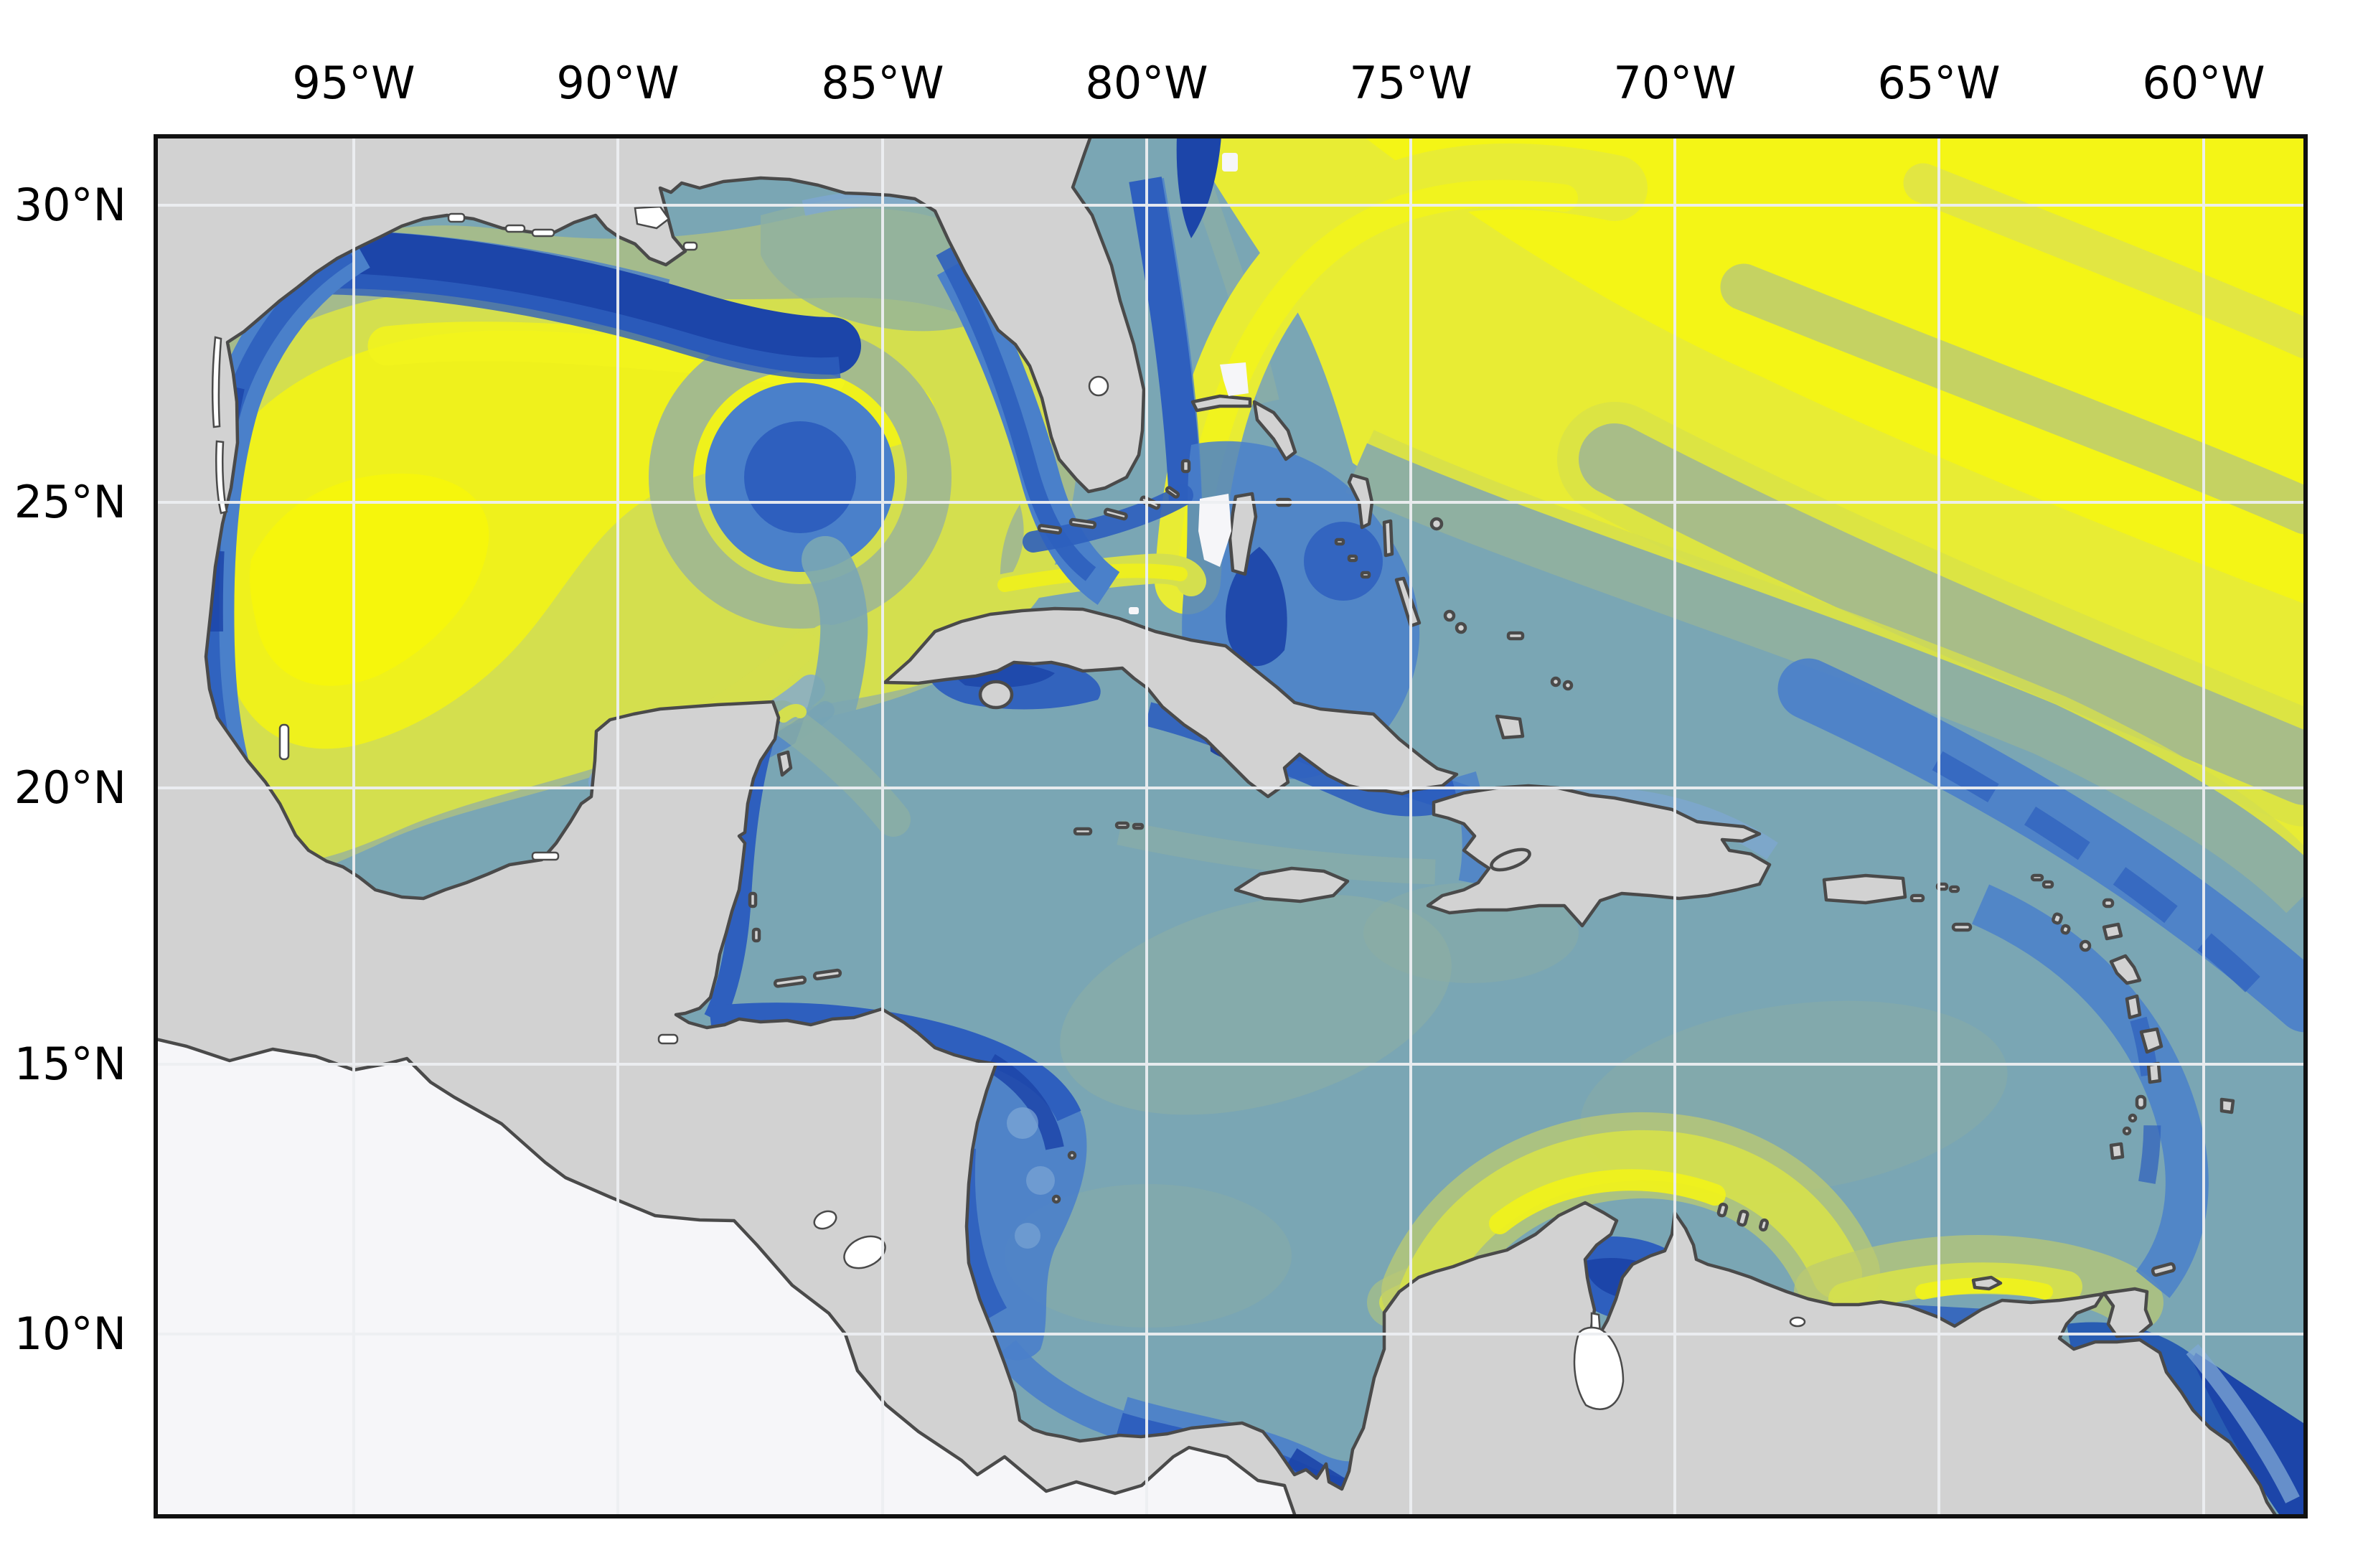 This screenshot has width=2368, height=1568. I want to click on little-bahama-bank, so click(1234, 379).